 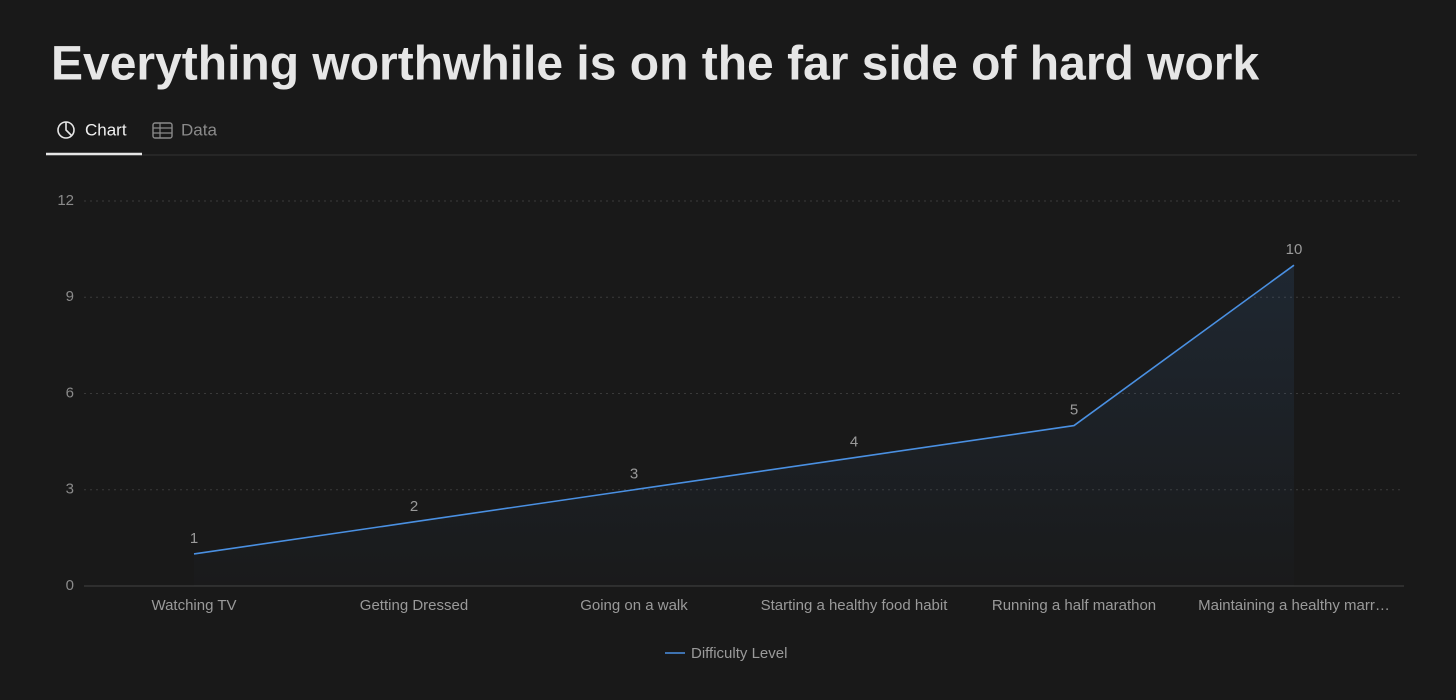 What do you see at coordinates (414, 506) in the screenshot?
I see `data-label: 2` at bounding box center [414, 506].